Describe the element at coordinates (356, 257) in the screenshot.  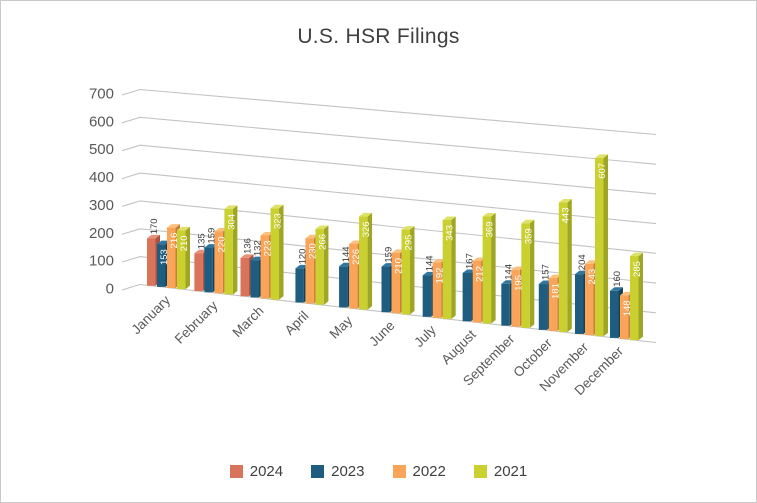
I see `bar-value-label: 226` at that location.